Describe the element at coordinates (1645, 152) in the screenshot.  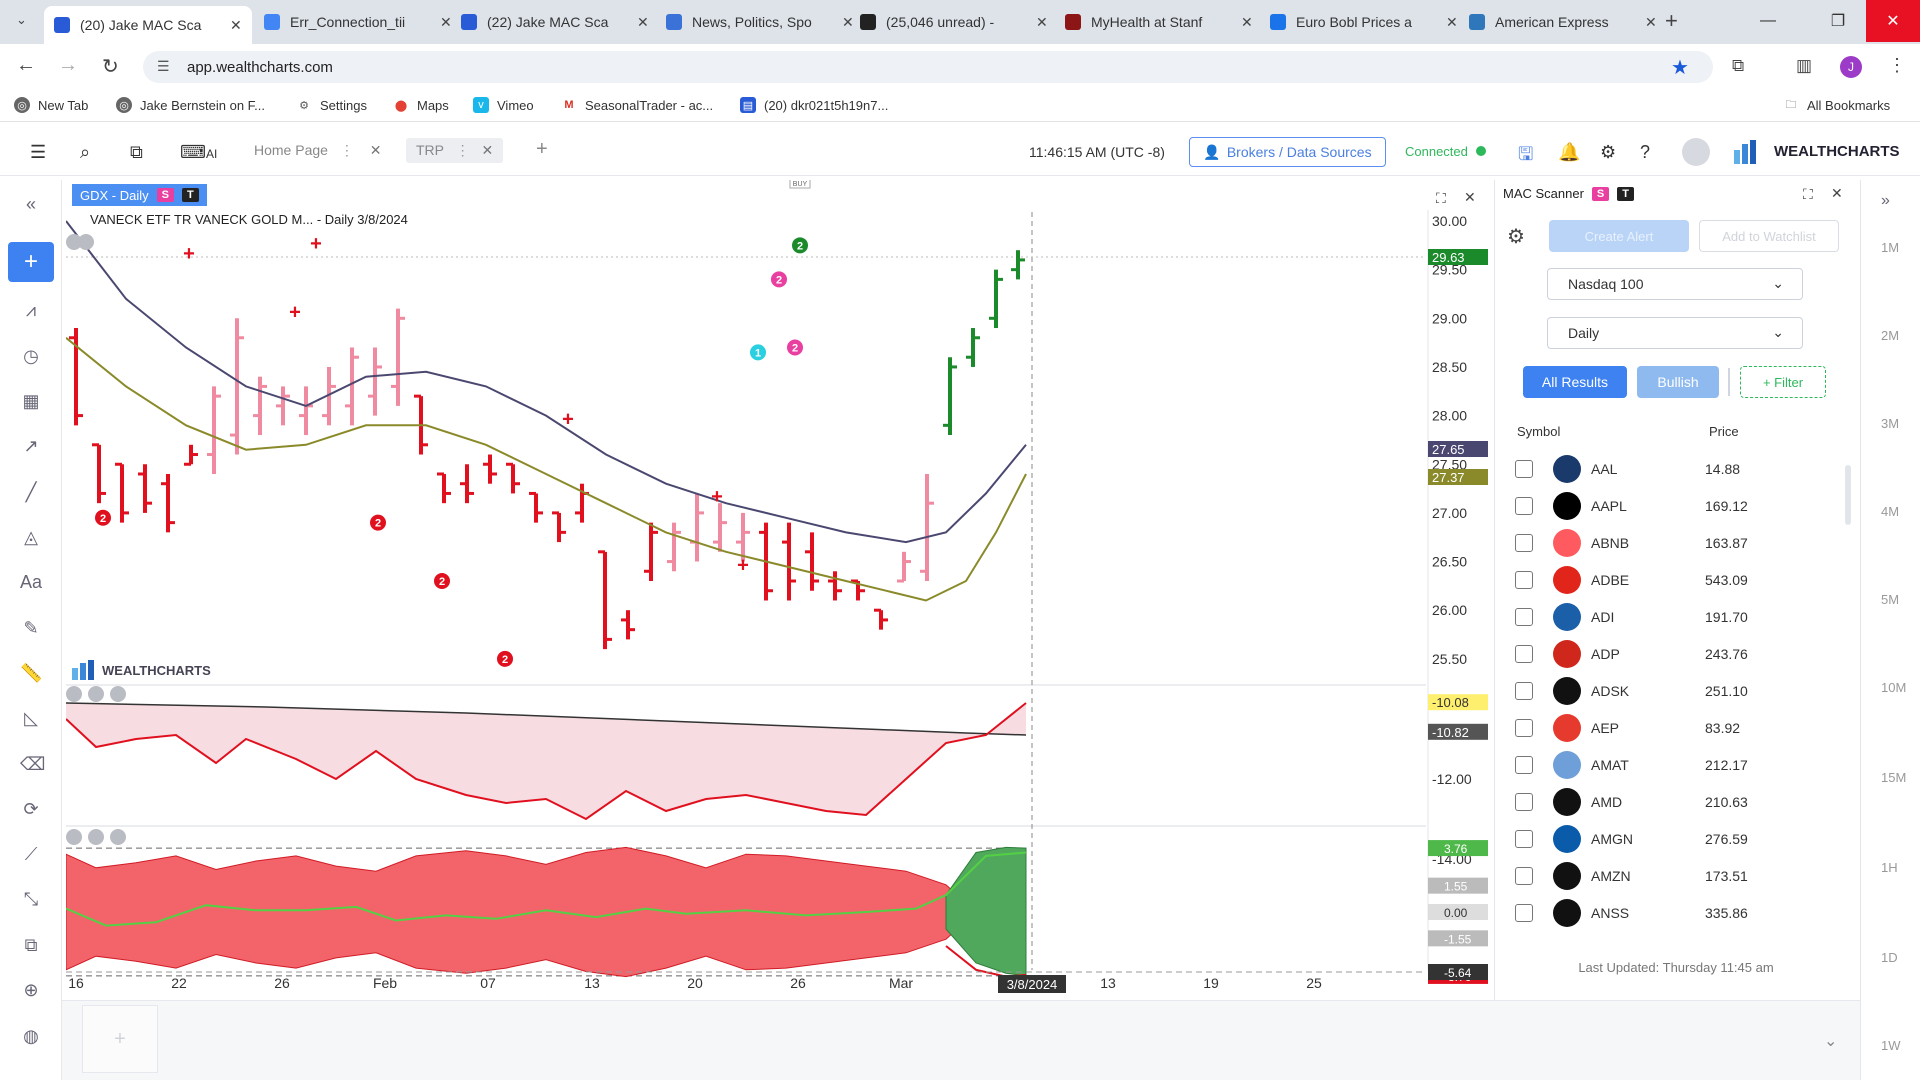
I see `help-icon: ?` at that location.